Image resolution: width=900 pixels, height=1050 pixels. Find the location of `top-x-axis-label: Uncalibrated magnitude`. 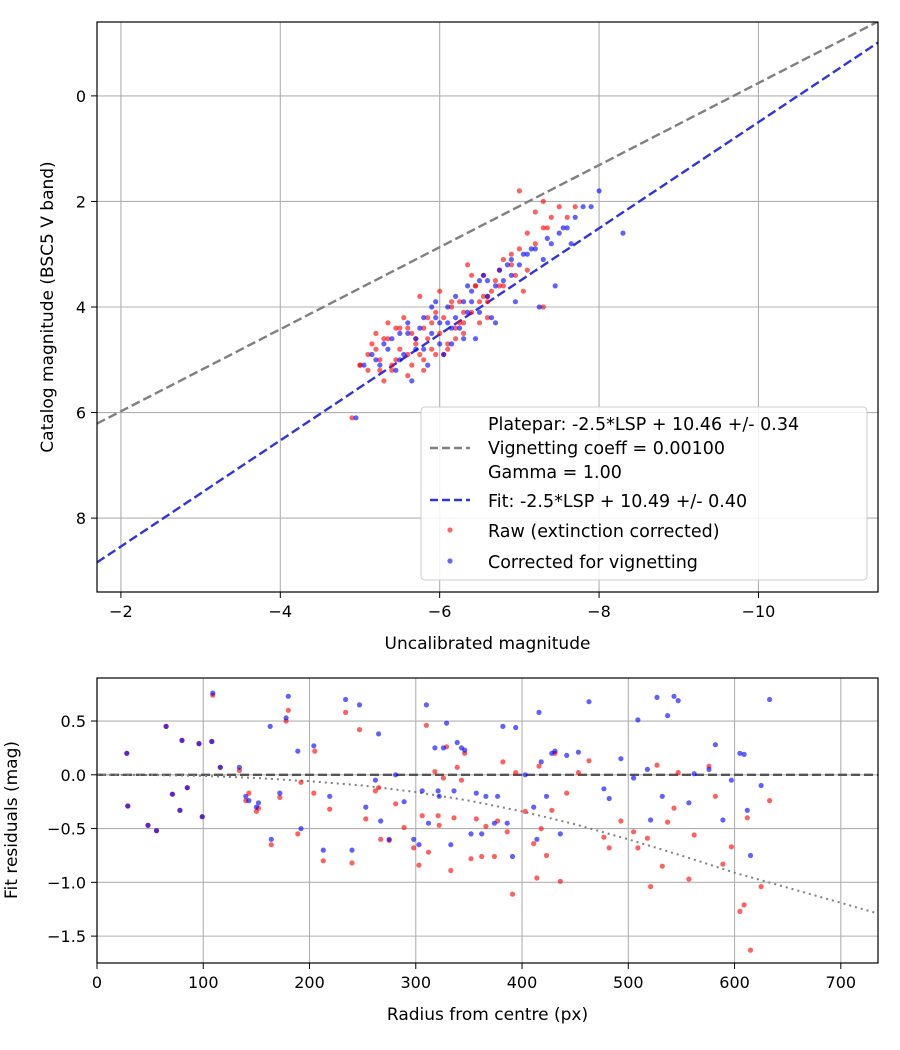

top-x-axis-label: Uncalibrated magnitude is located at coordinates (488, 644).